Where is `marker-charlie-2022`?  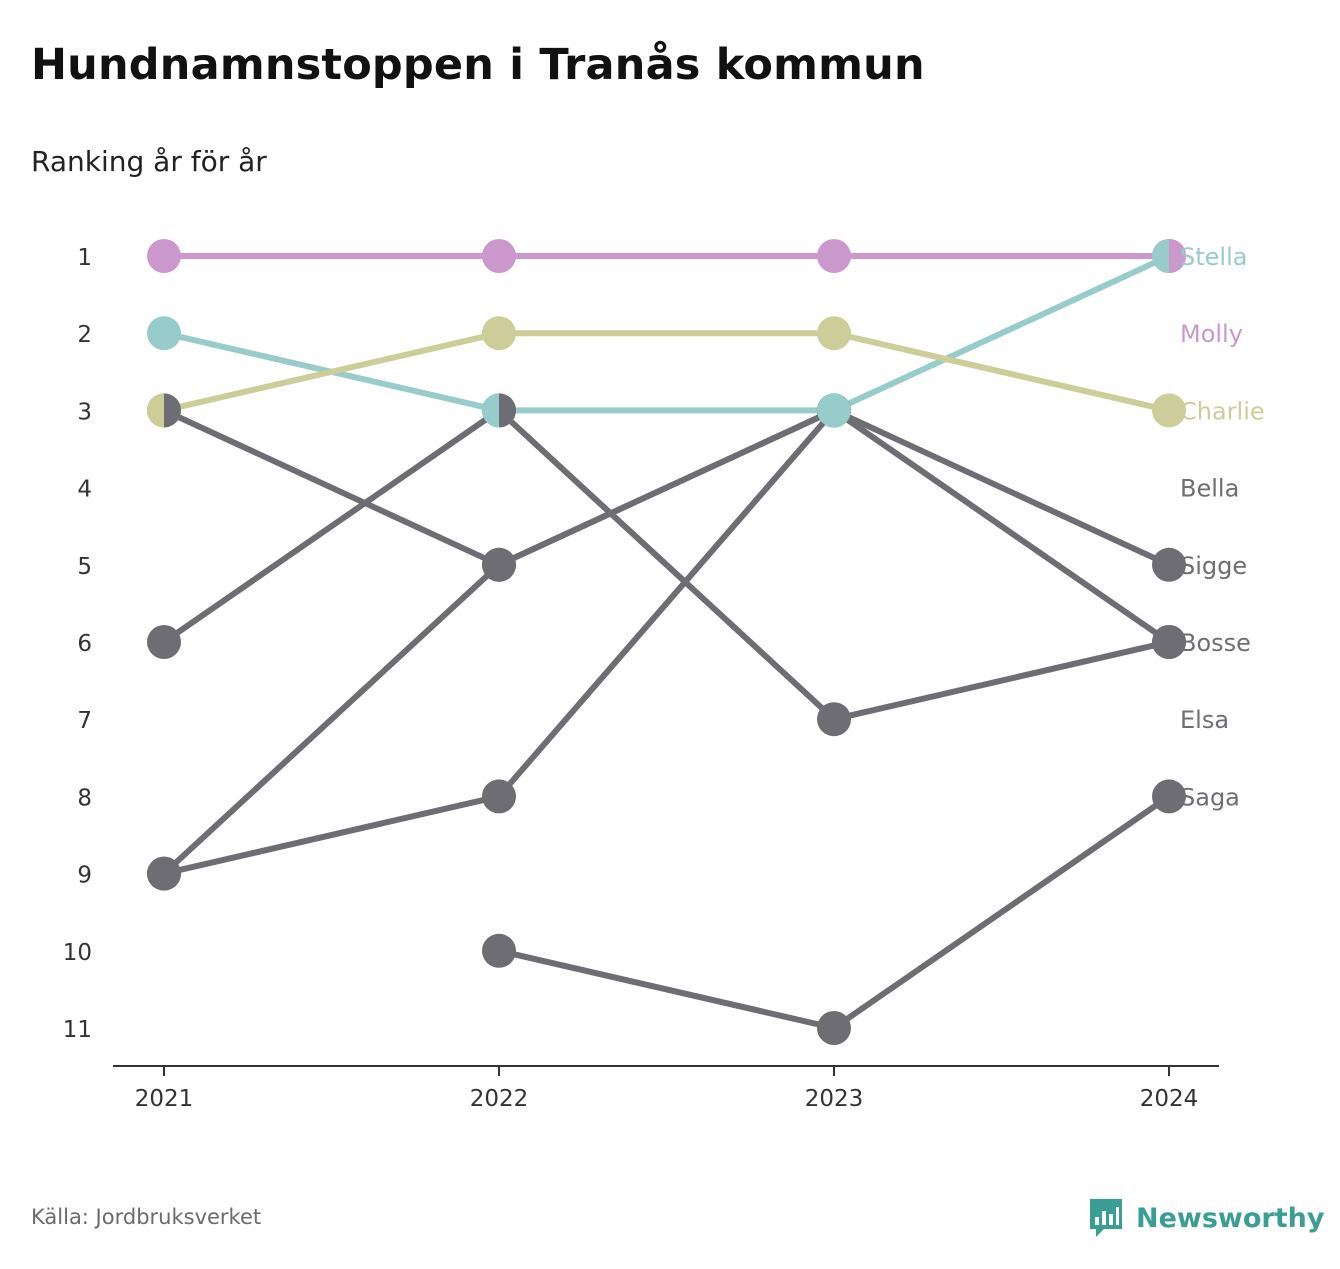 marker-charlie-2022 is located at coordinates (499, 333).